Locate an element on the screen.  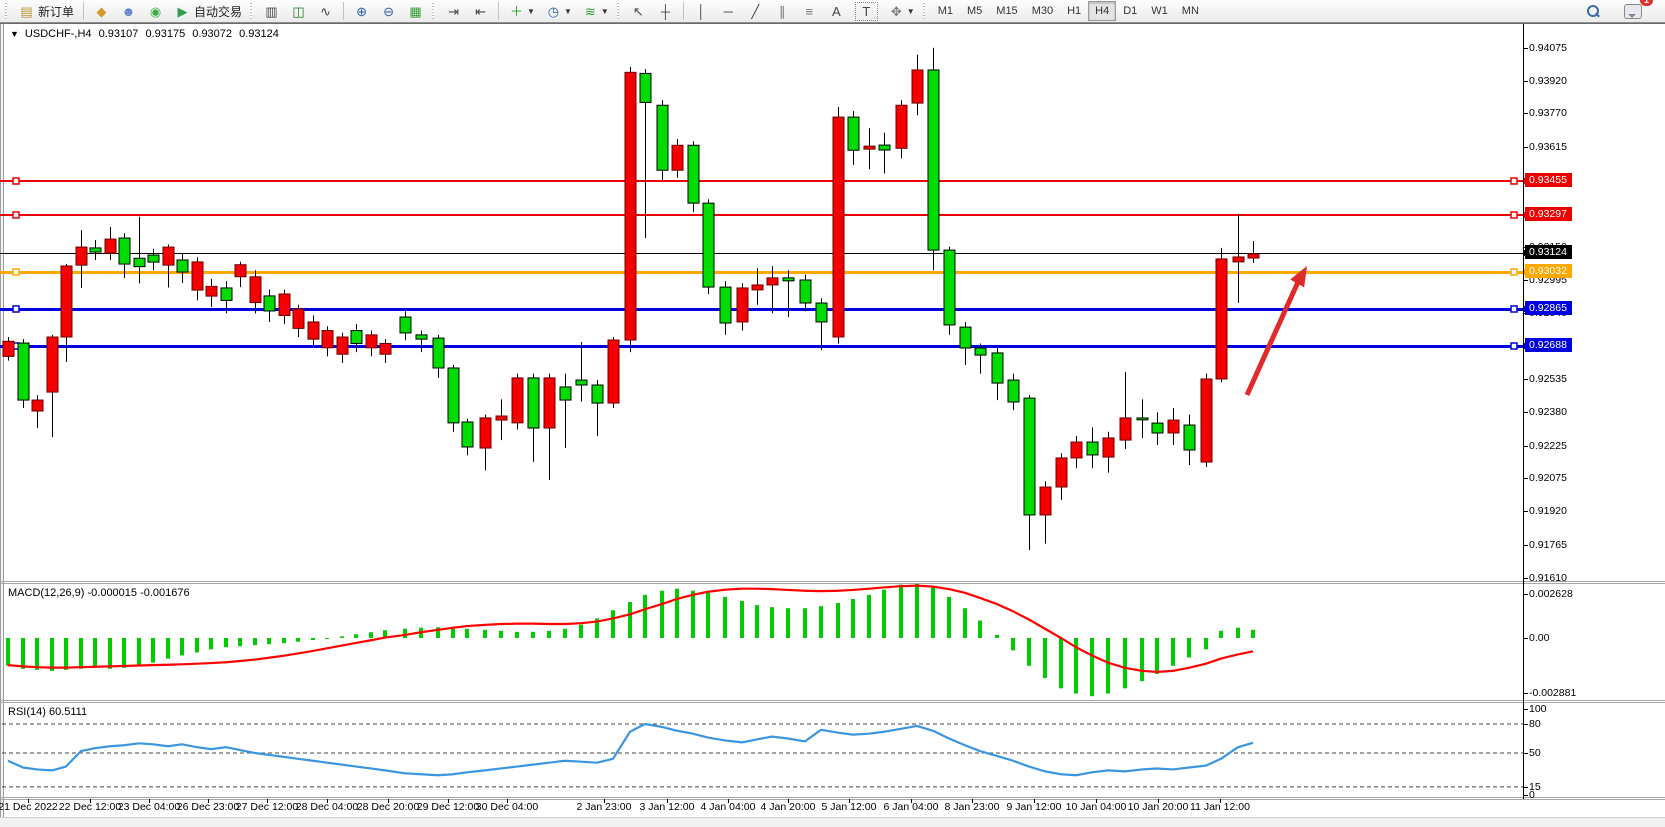
time-tick-label: 26 Dec 23:00 is located at coordinates (208, 807).